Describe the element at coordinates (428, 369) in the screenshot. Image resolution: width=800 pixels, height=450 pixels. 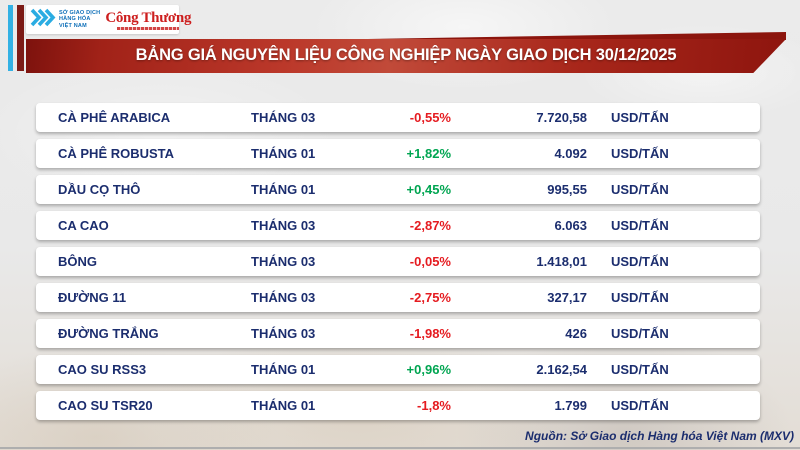
I see `change-percent: +0,96%` at that location.